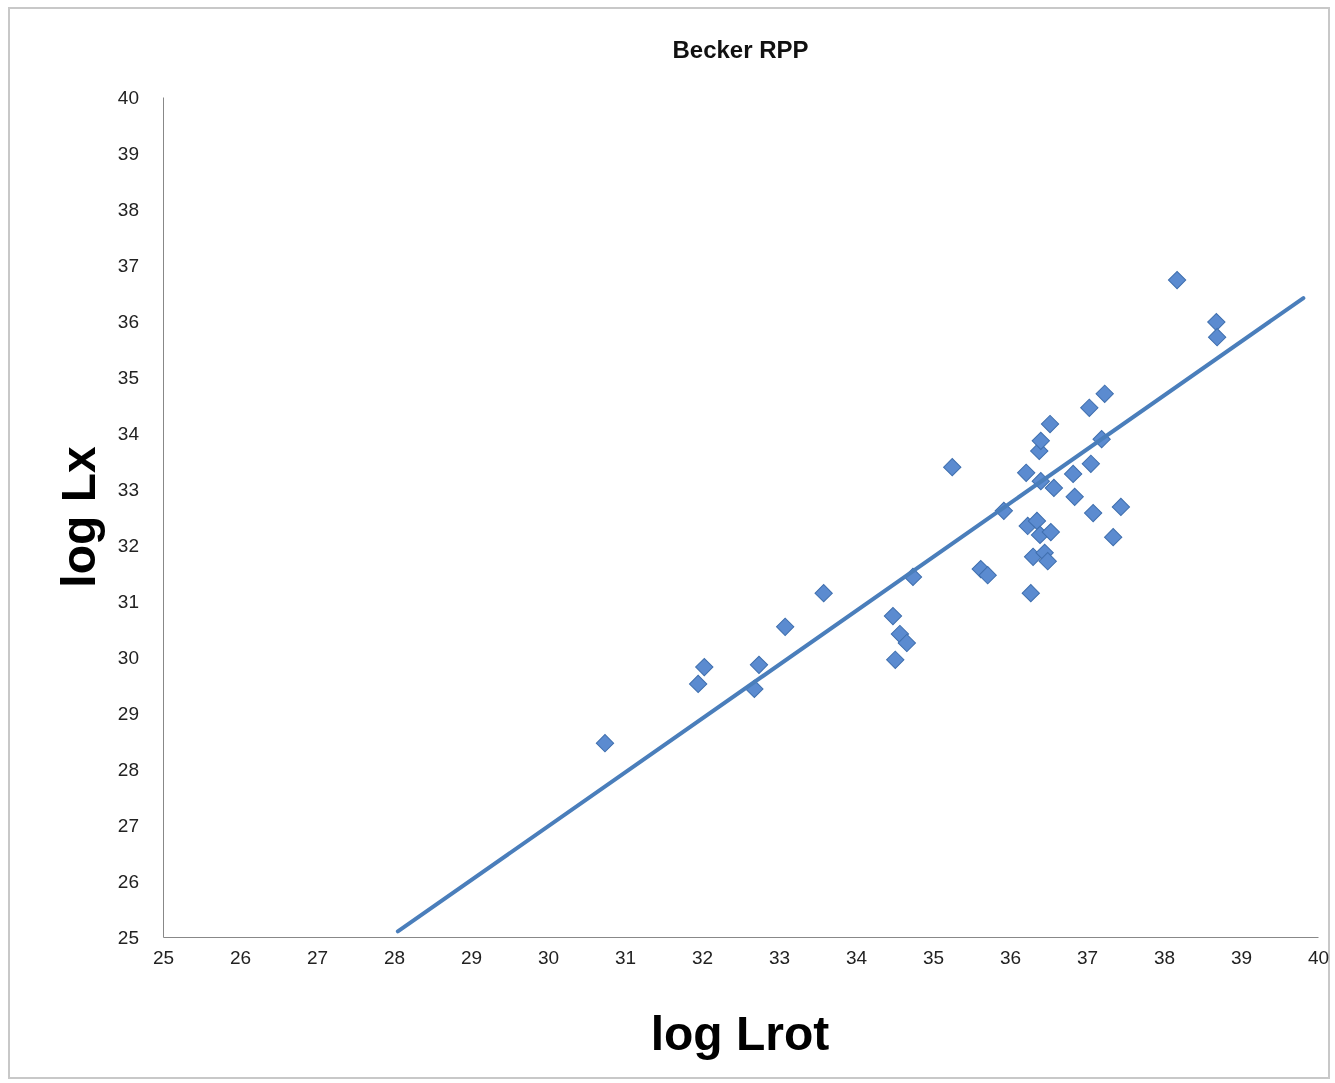 The image size is (1335, 1083). Describe the element at coordinates (128, 377) in the screenshot. I see `y-tick-label: 35` at that location.